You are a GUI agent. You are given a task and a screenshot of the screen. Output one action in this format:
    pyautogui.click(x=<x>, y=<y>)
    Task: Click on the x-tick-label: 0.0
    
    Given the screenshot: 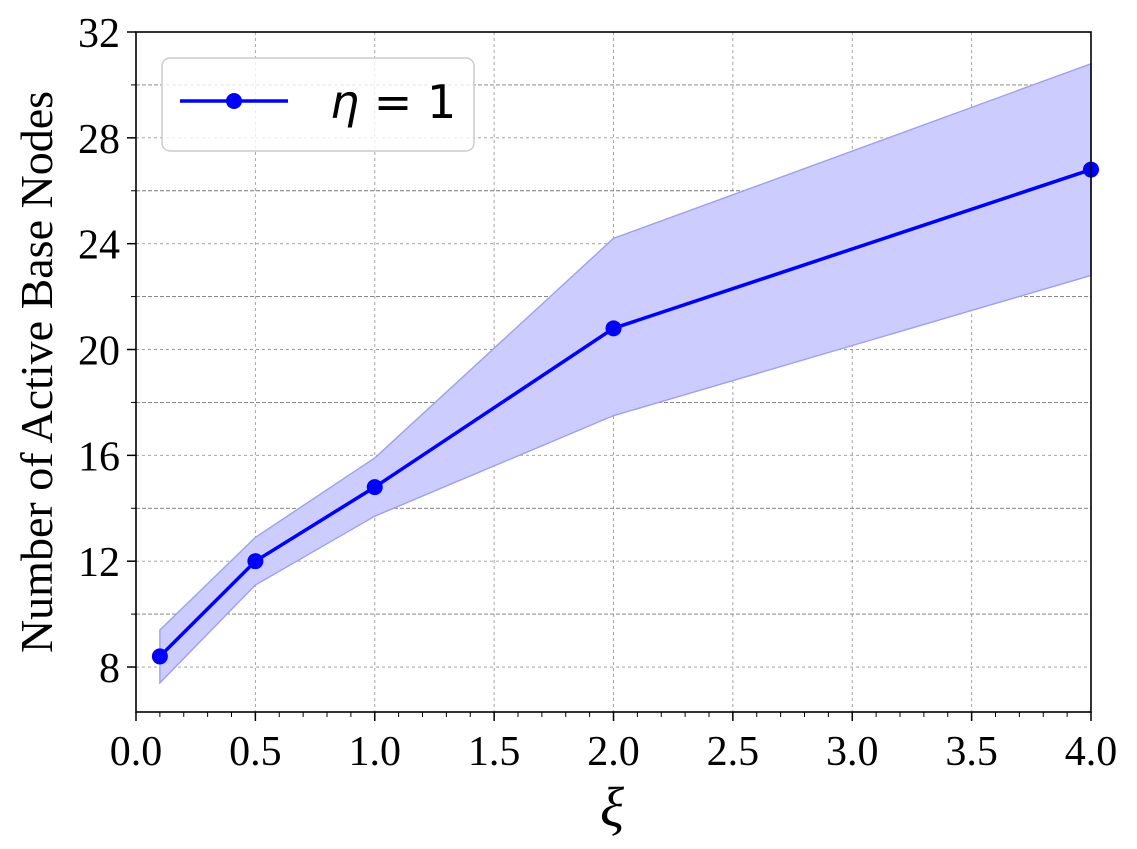 What is the action you would take?
    pyautogui.click(x=136, y=752)
    